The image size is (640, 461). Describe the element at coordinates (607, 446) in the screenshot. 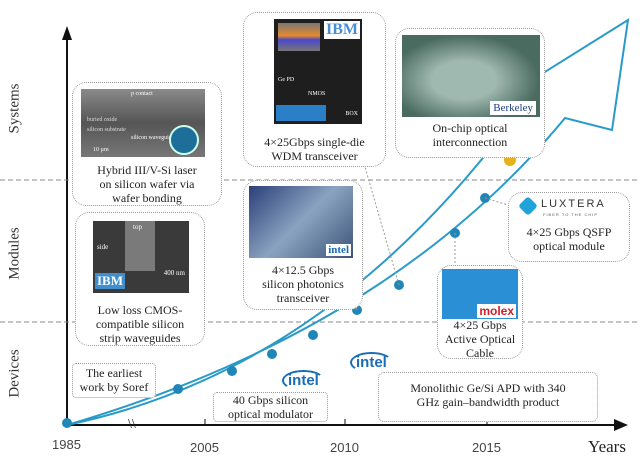

I see `x-axis-label: Years` at that location.